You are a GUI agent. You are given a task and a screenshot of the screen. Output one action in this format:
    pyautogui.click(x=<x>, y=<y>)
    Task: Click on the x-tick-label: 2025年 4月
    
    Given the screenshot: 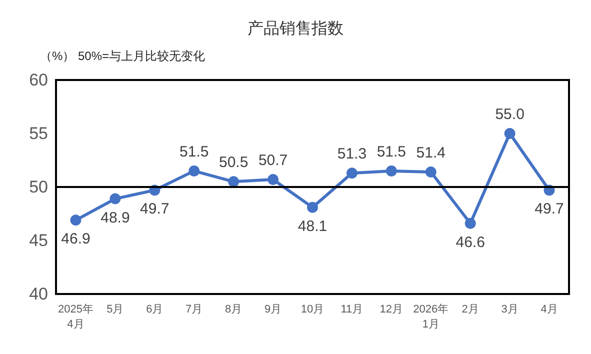 What is the action you would take?
    pyautogui.click(x=76, y=317)
    